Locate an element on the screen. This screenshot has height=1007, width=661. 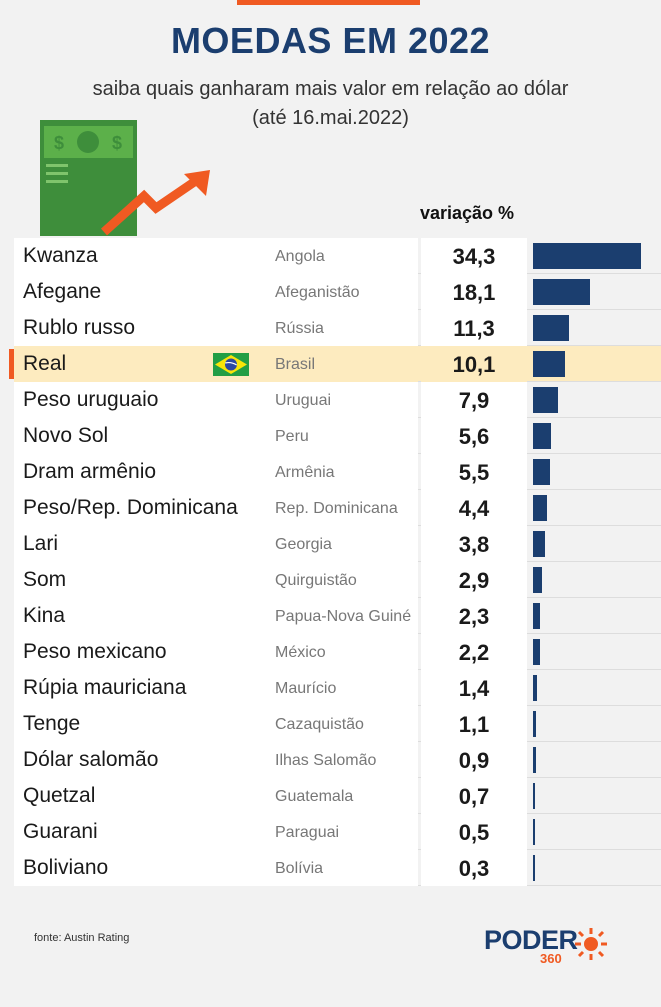
value-label: 7,9 is located at coordinates (474, 400).